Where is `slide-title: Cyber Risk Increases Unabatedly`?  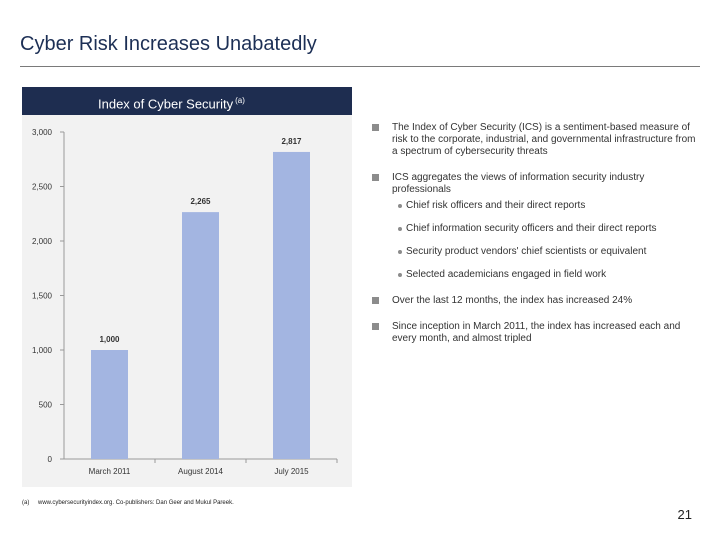
slide-title: Cyber Risk Increases Unabatedly is located at coordinates (168, 44).